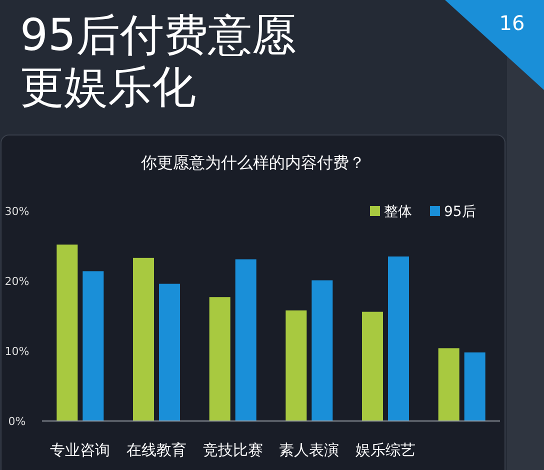 This screenshot has width=544, height=470. Describe the element at coordinates (80, 450) in the screenshot. I see `x-tick-label: 专业咨询` at that location.